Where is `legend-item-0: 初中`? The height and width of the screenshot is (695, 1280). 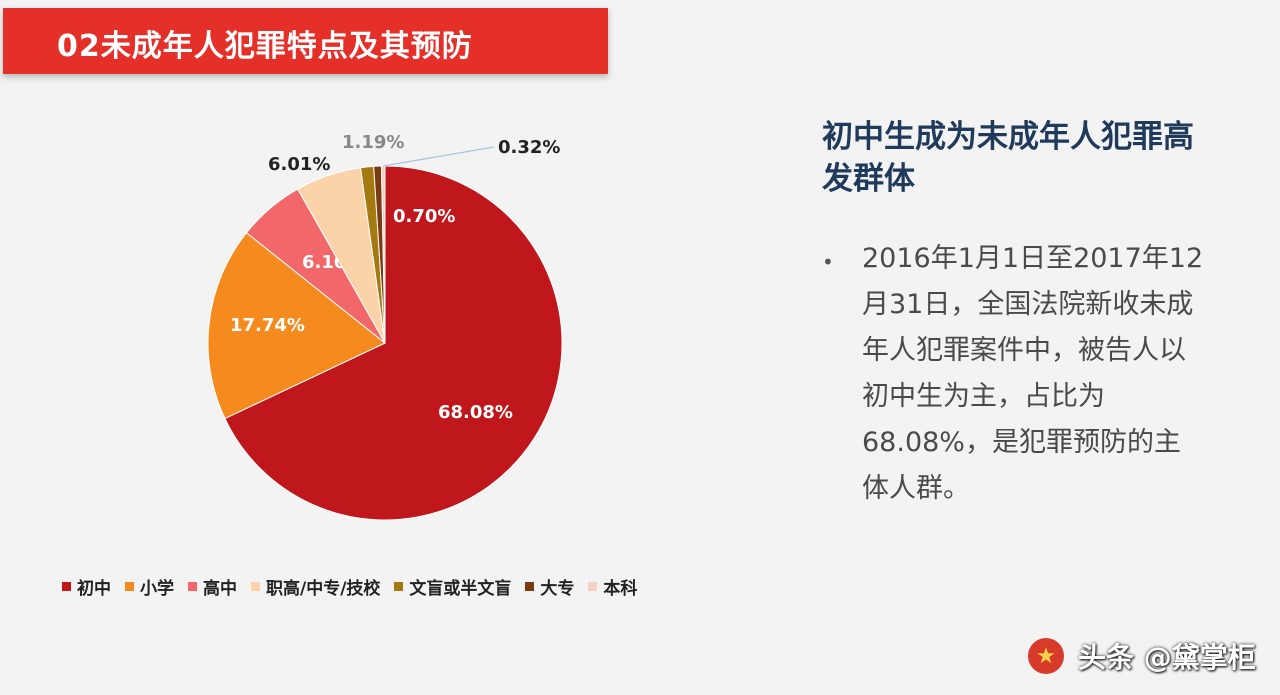 legend-item-0: 初中 is located at coordinates (86, 586).